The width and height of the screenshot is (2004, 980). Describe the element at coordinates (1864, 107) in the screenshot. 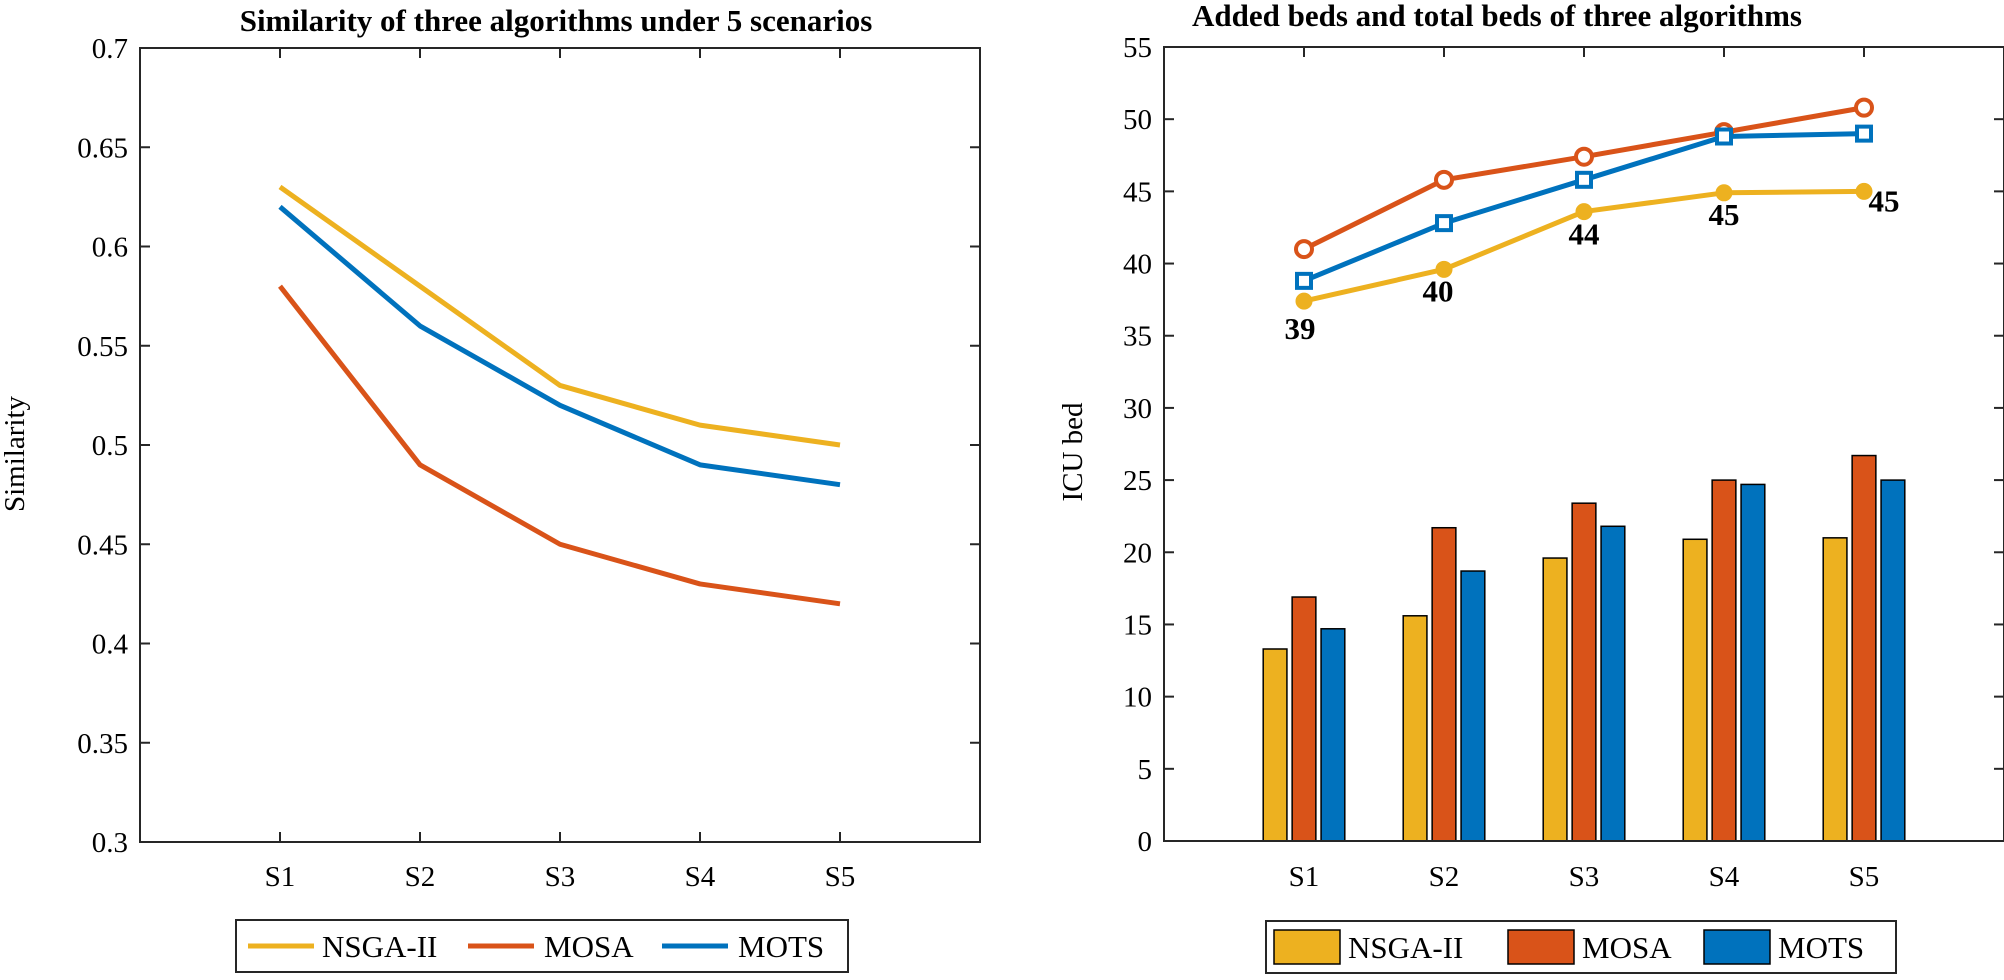

I see `marker-mosa-s5` at that location.